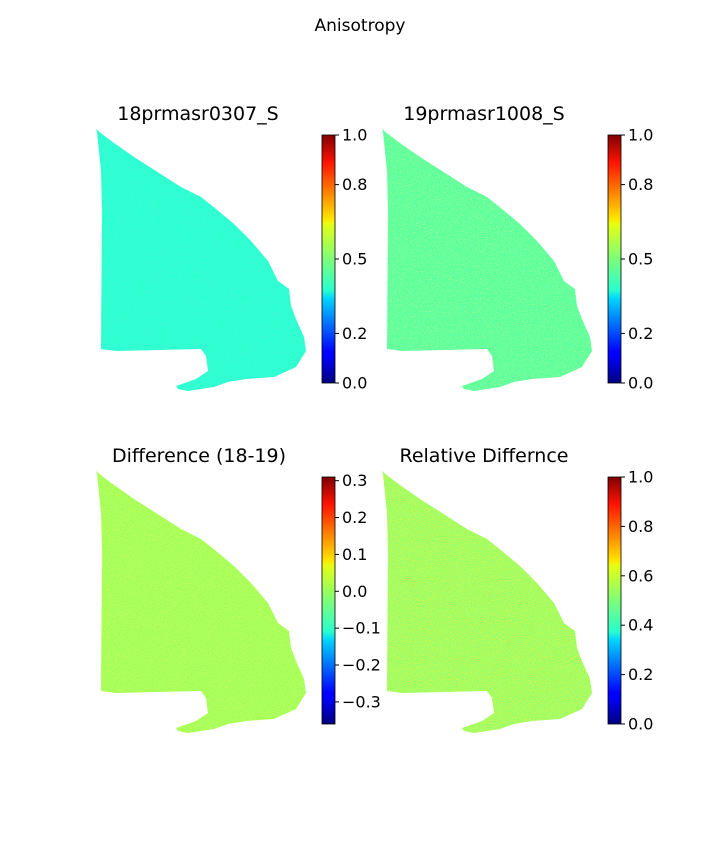  What do you see at coordinates (354, 480) in the screenshot?
I see `colorbar-tick-label: 0.3` at bounding box center [354, 480].